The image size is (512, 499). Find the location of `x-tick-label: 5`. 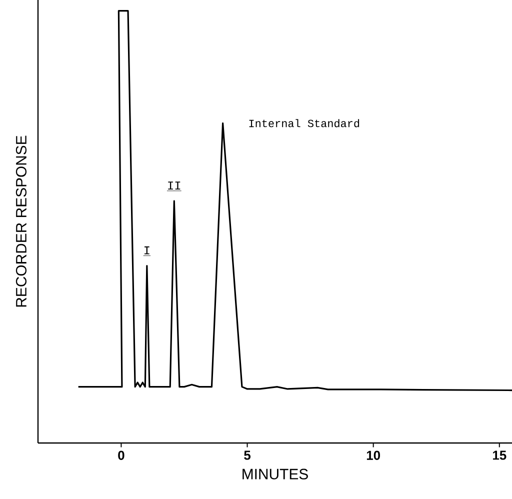

x-tick-label: 5 is located at coordinates (247, 455).